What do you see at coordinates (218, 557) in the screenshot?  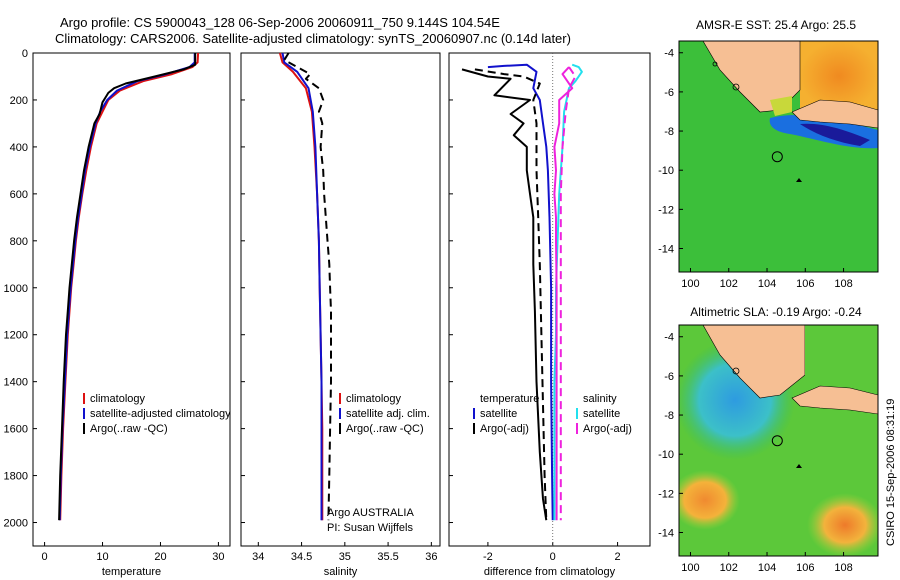 I see `temperature-xtick-label: 30` at bounding box center [218, 557].